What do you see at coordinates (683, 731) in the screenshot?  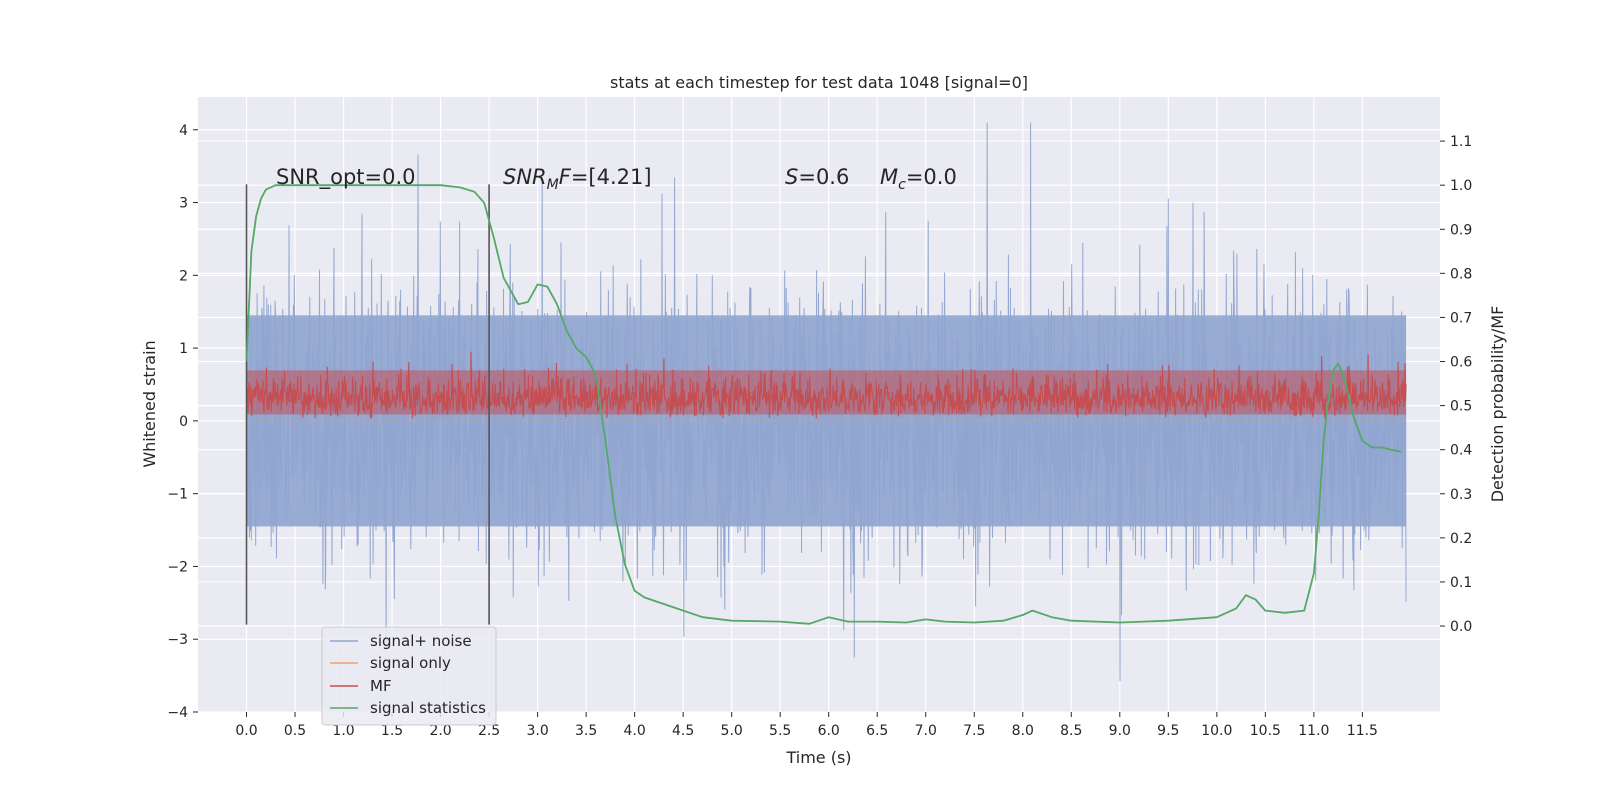 I see `x-tick-label-4.5: 4.5` at bounding box center [683, 731].